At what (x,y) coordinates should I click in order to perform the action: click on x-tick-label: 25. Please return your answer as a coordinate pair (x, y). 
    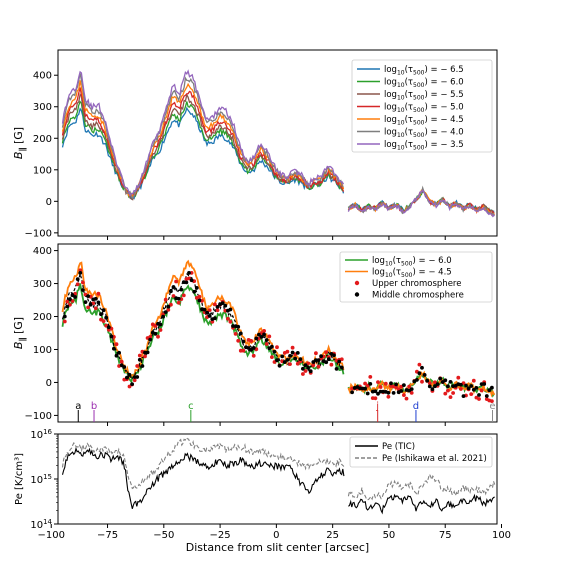
    Looking at the image, I should click on (332, 535).